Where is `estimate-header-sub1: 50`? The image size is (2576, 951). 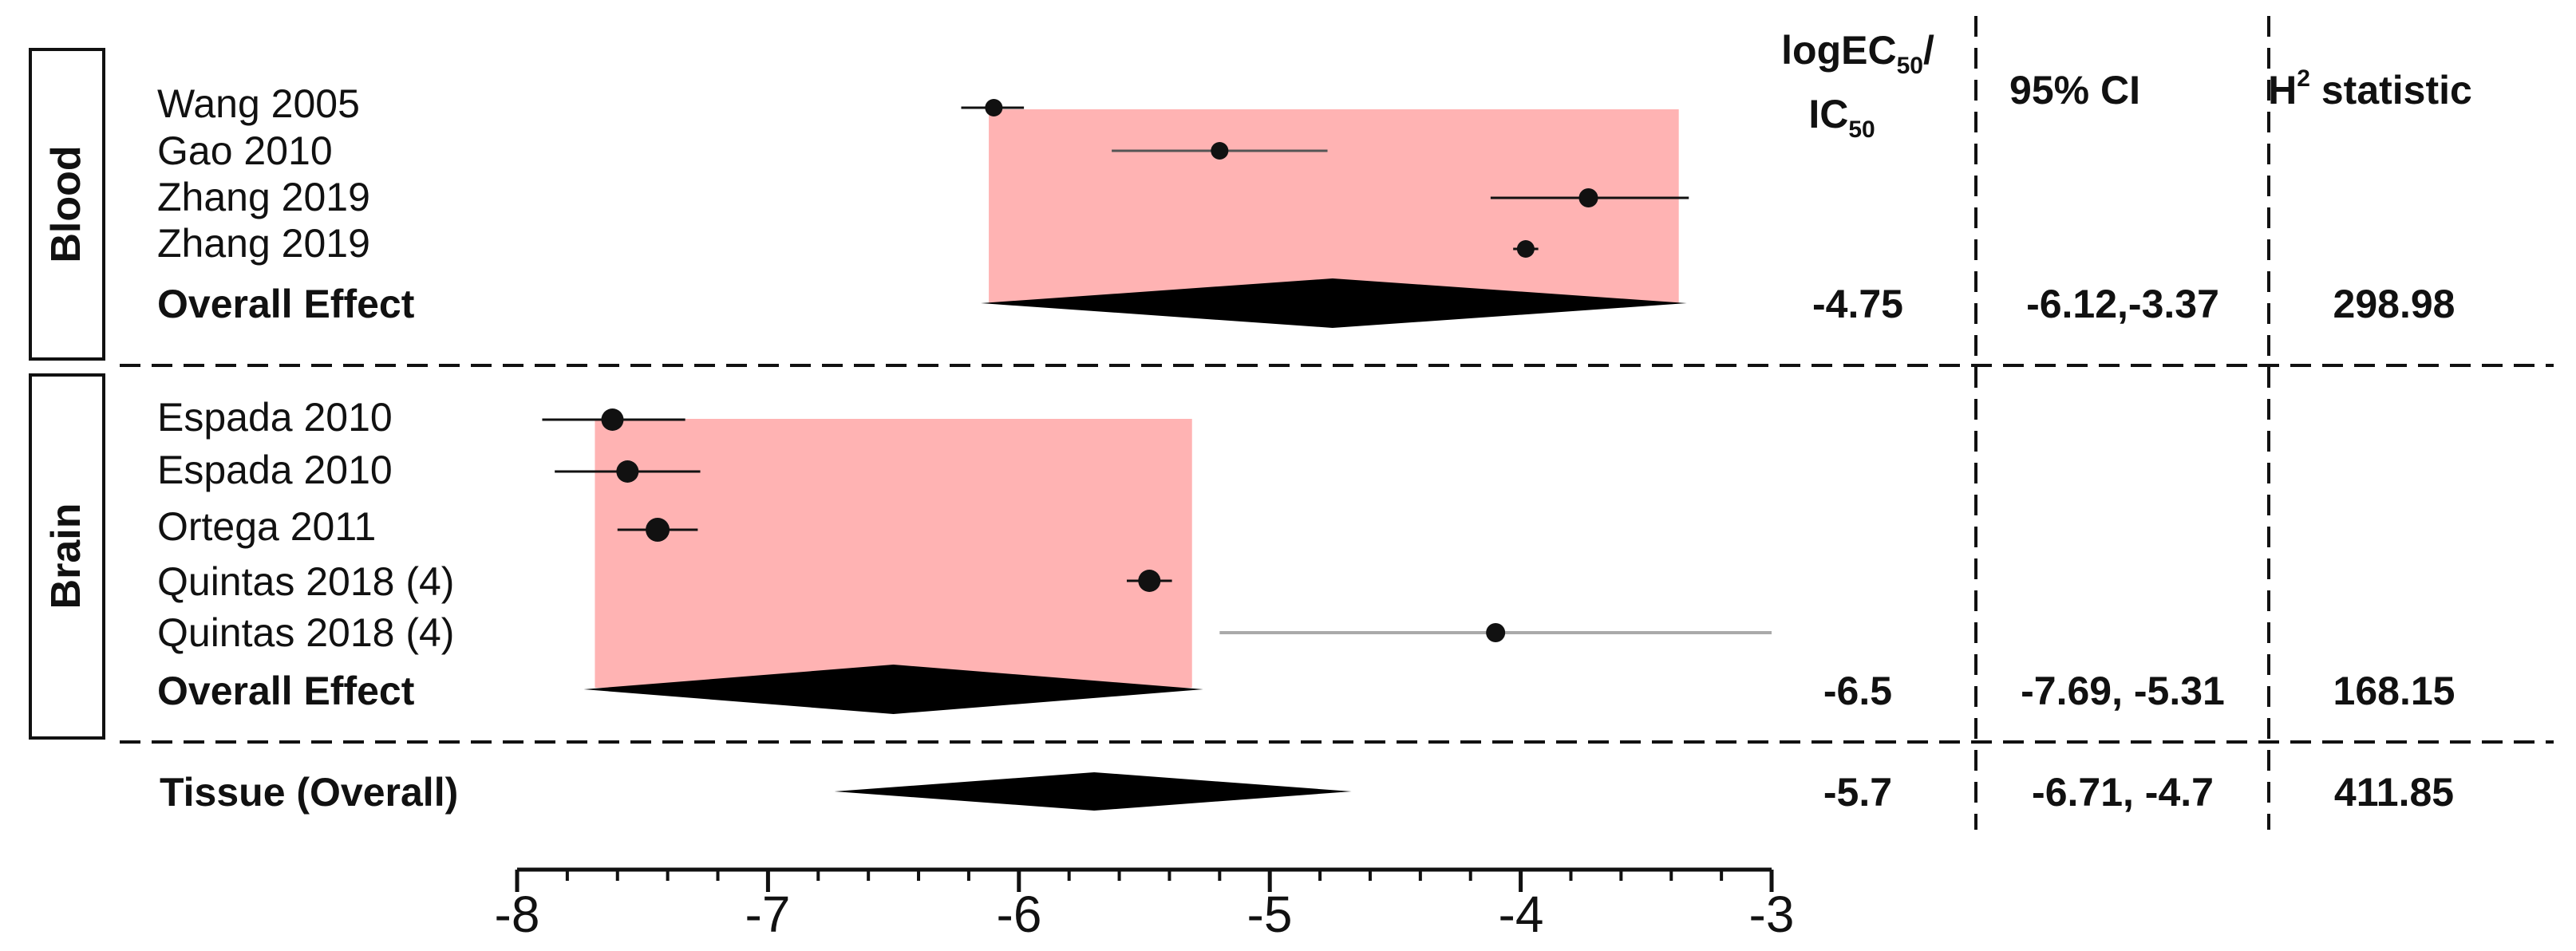 estimate-header-sub1: 50 is located at coordinates (1910, 66).